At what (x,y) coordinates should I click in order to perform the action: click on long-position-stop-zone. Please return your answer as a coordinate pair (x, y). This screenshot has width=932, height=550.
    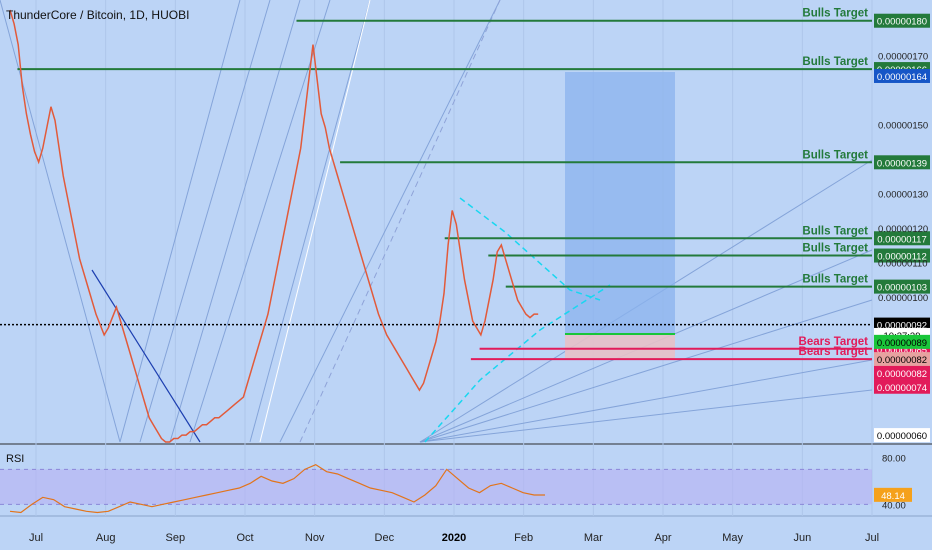
    Looking at the image, I should click on (620, 347).